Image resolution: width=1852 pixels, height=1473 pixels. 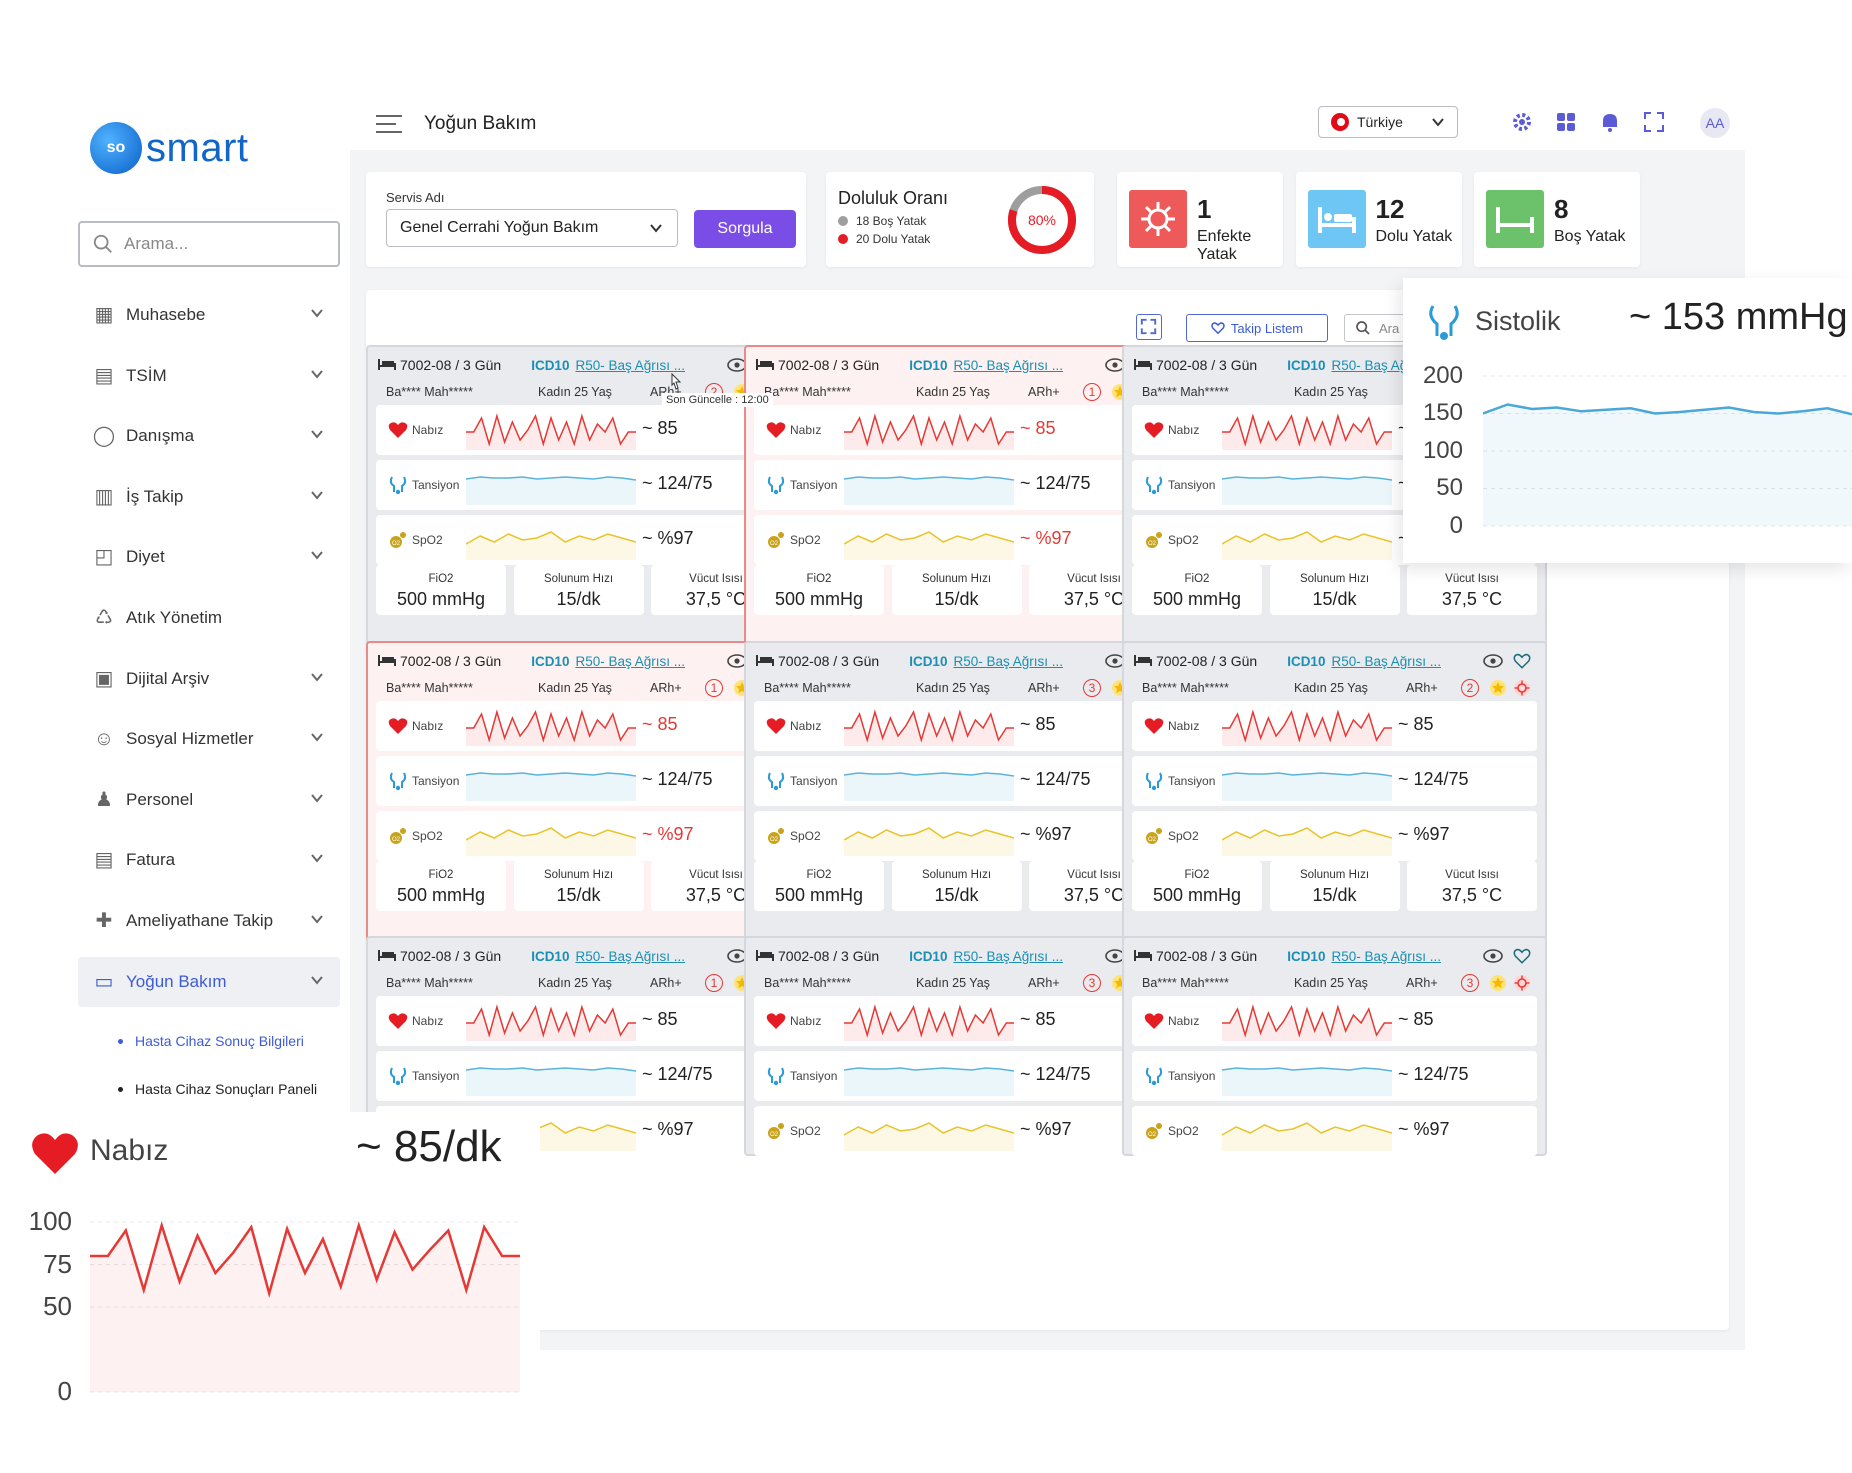 What do you see at coordinates (1715, 123) in the screenshot?
I see `avatar: AA` at bounding box center [1715, 123].